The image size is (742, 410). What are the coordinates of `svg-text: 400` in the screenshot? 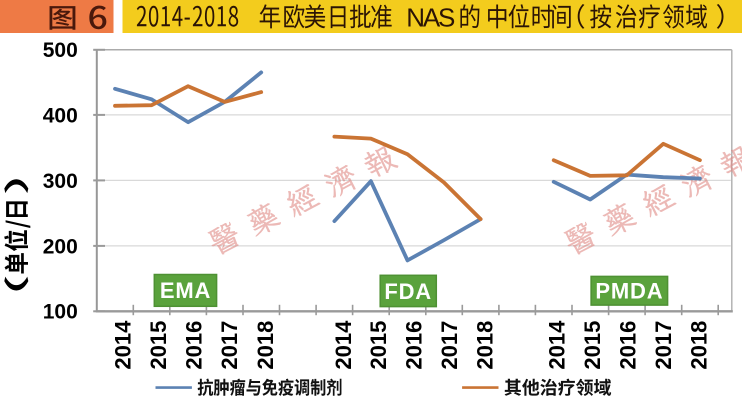 It's located at (60, 115).